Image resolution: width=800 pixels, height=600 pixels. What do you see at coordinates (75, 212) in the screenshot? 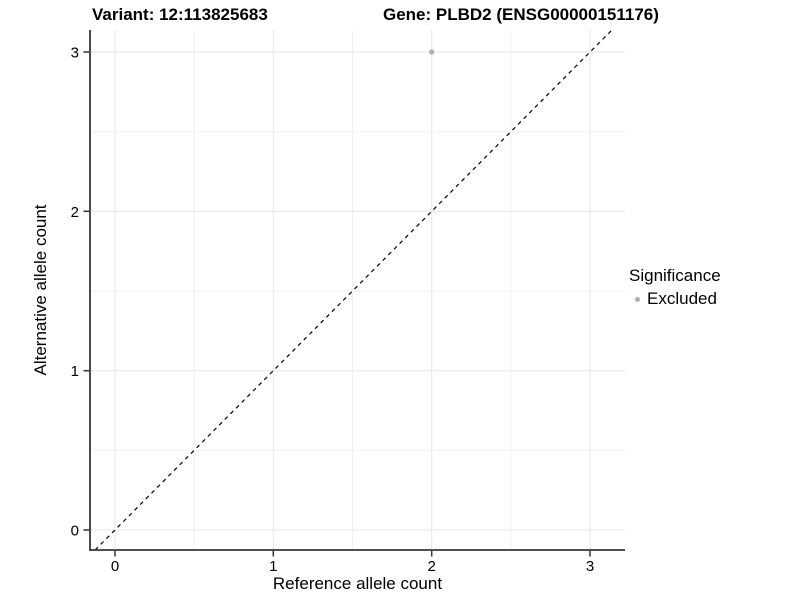
I see `y-tick-label-2: 2` at bounding box center [75, 212].